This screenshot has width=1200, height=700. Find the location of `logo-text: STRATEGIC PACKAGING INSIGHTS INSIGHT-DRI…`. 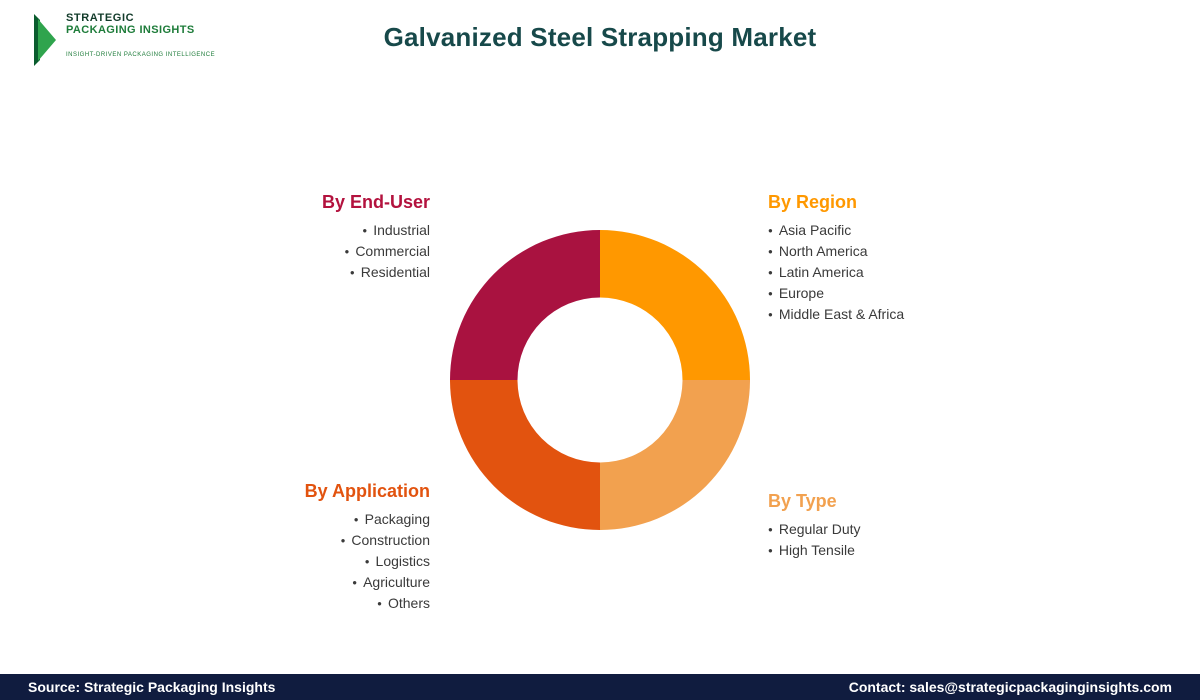

logo-text: STRATEGIC PACKAGING INSIGHTS INSIGHT-DRI… is located at coordinates (140, 35).